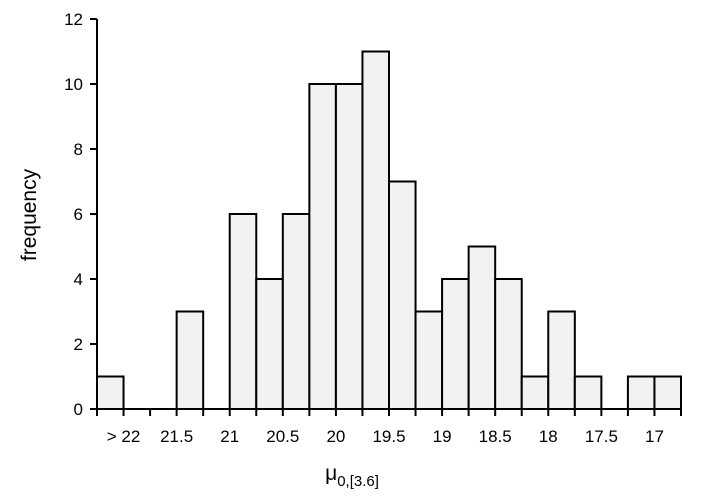  I want to click on x-axis-label-sub: 0,[3.6], so click(358, 481).